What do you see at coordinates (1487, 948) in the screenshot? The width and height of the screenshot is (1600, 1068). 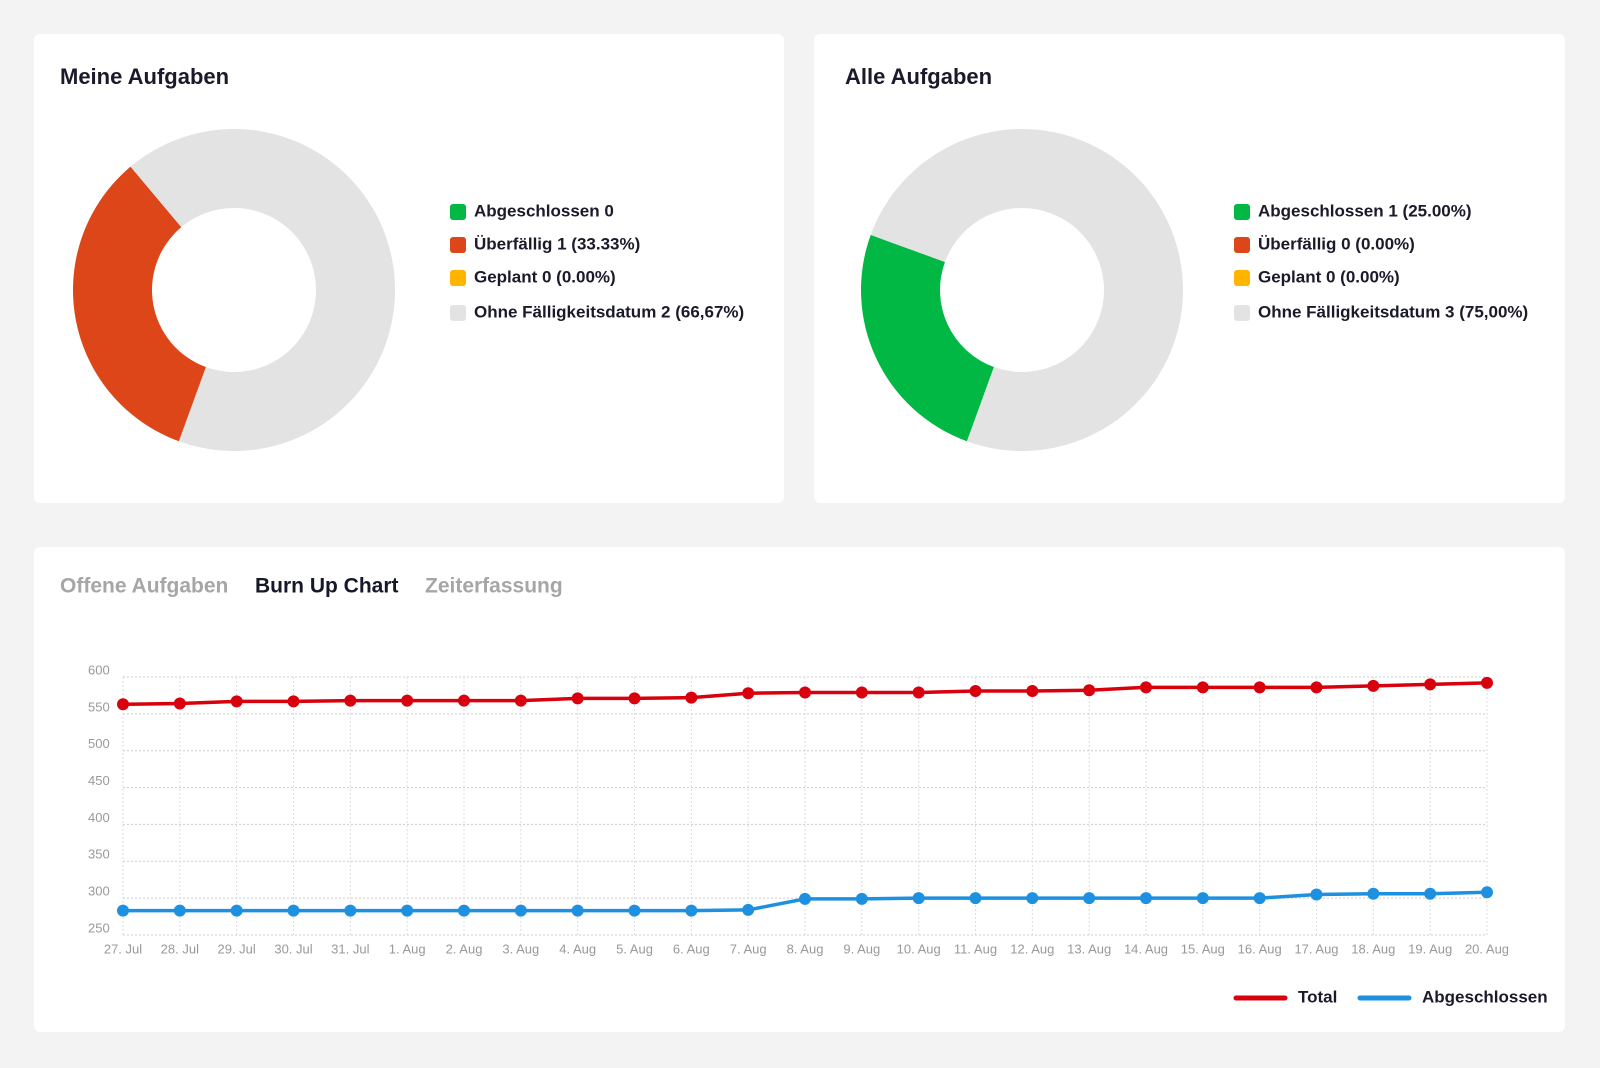 I see `x-tick-label: 20. Aug` at bounding box center [1487, 948].